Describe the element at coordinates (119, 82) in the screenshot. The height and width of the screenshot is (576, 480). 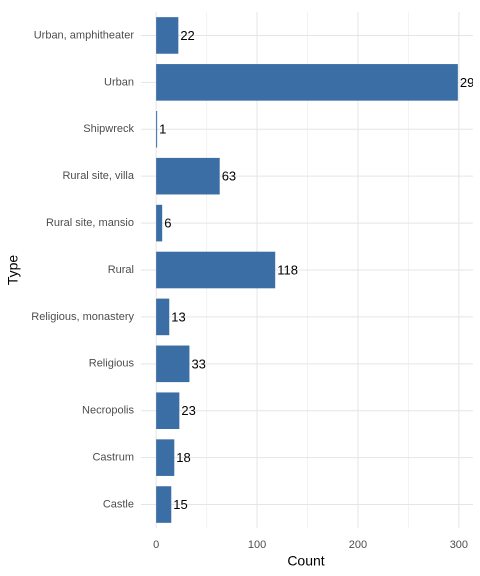
I see `y-tick-label: Urban` at that location.